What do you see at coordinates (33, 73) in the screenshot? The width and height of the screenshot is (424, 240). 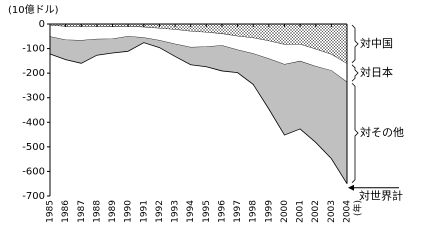 I see `y-tick-label: -200` at bounding box center [33, 73].